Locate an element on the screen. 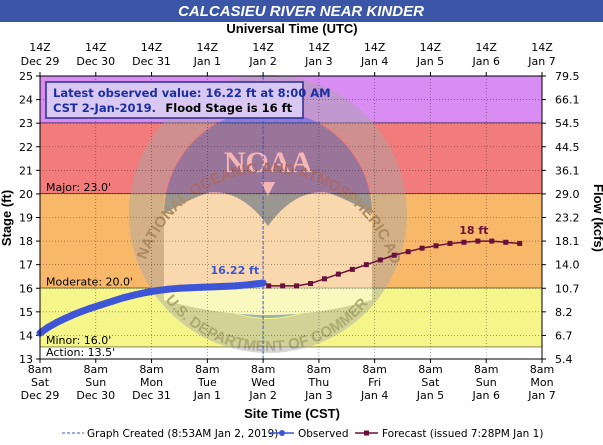 This screenshot has height=445, width=603. chart-title: CALCASIEU RIVER NEAR KINDER is located at coordinates (301, 11).